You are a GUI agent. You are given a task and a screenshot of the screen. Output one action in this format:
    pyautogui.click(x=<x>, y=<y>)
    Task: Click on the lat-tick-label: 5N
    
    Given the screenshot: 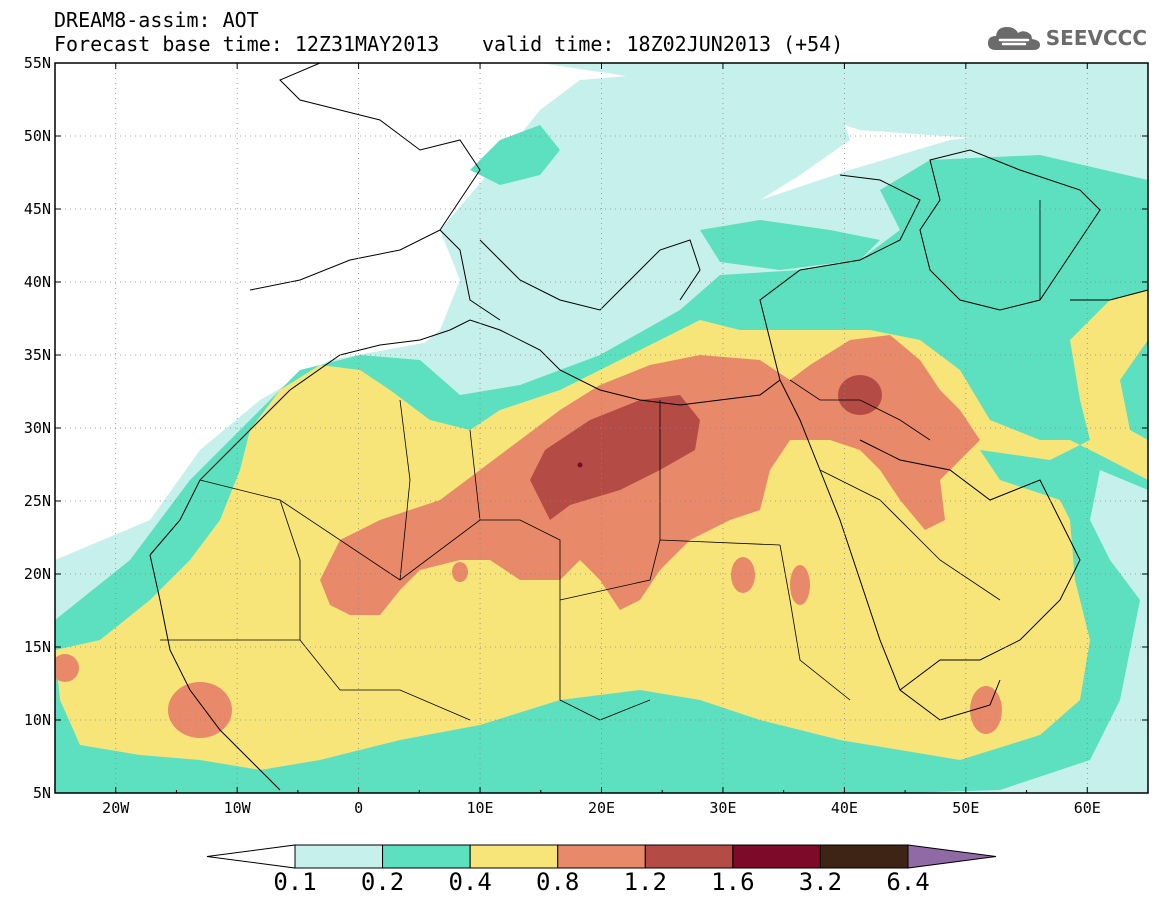 What is the action you would take?
    pyautogui.click(x=42, y=793)
    